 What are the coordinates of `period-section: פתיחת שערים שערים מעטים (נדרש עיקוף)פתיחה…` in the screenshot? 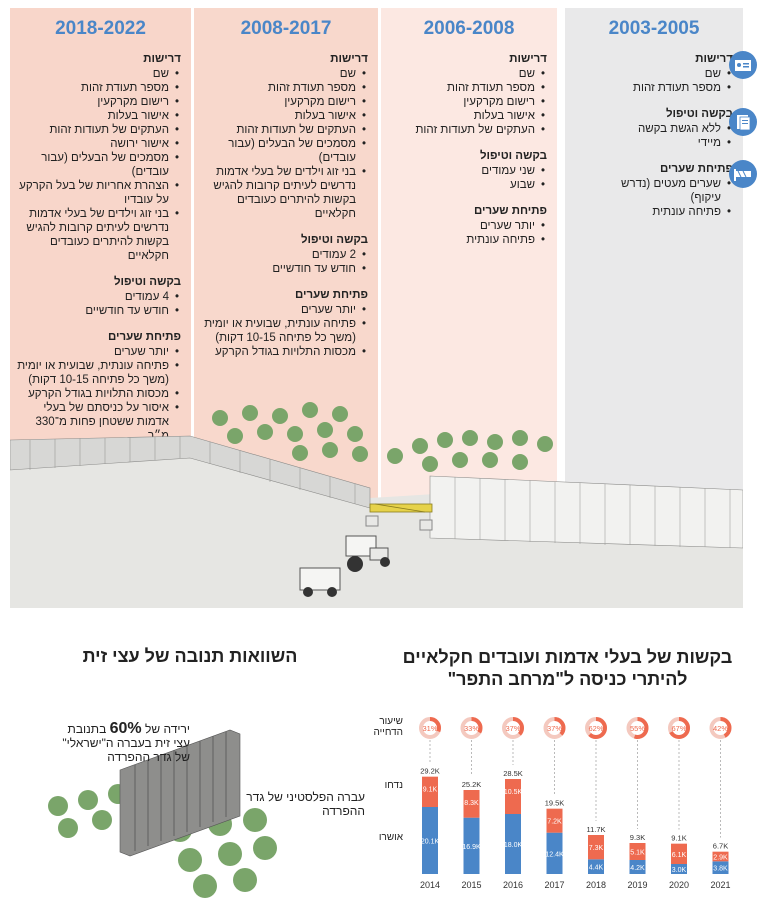 It's located at (669, 190).